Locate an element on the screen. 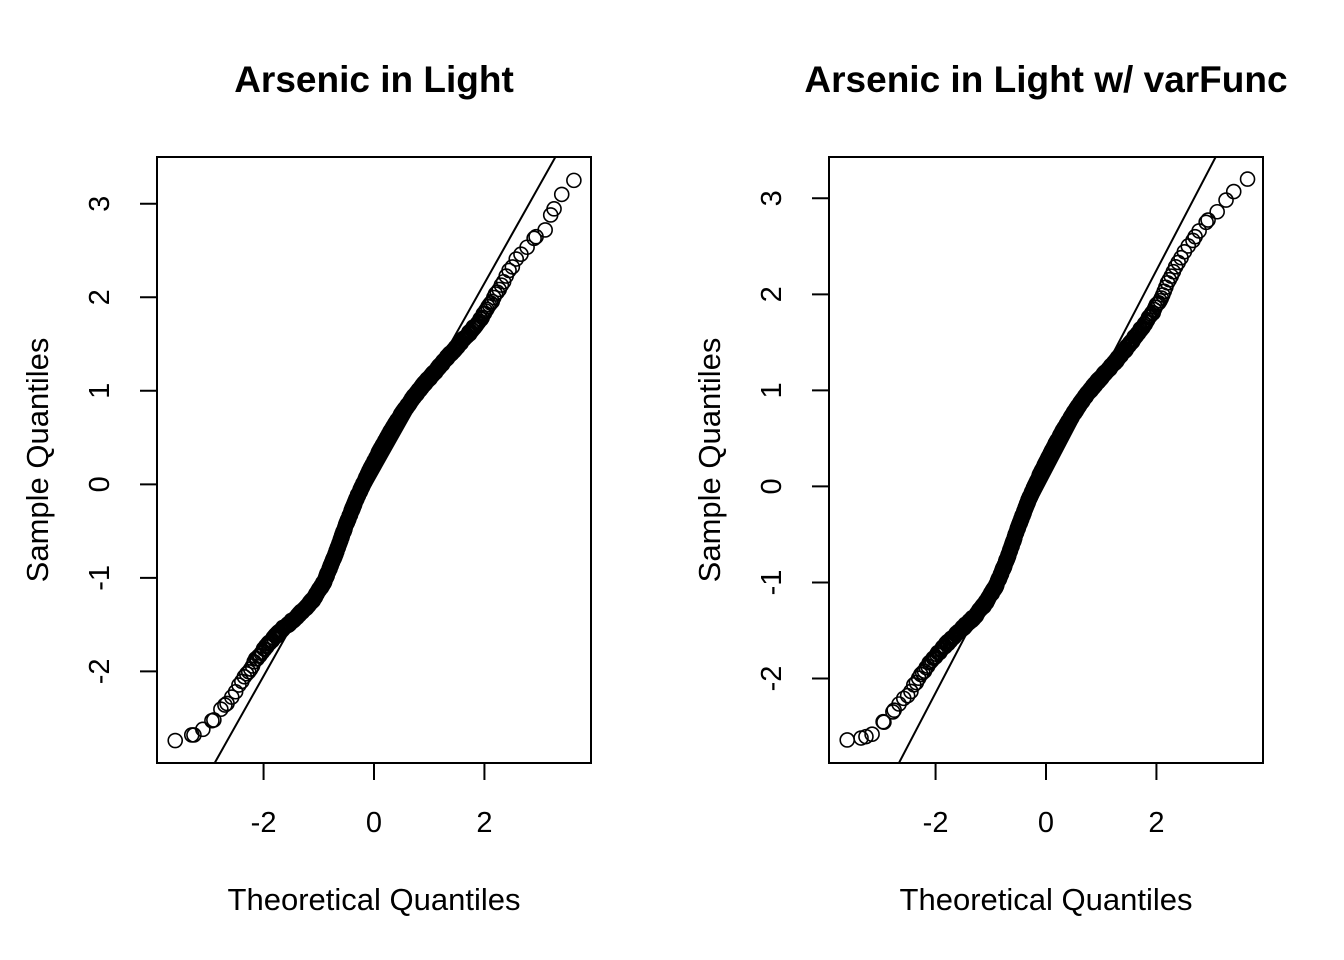  plot-title: Arsenic in Light is located at coordinates (374, 79).